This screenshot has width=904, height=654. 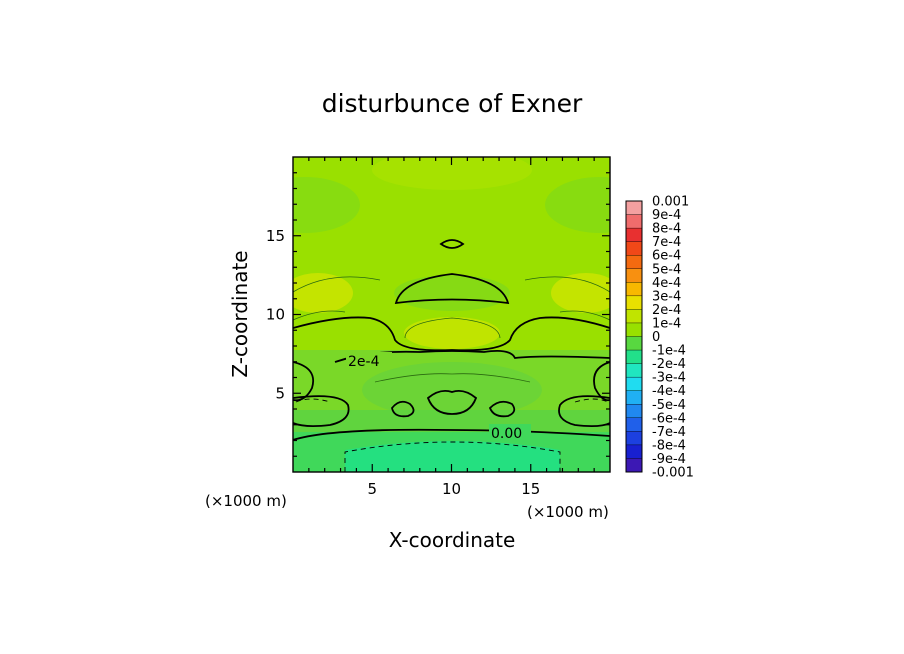 What do you see at coordinates (666, 269) in the screenshot?
I see `colorbar-label: 5e-4` at bounding box center [666, 269].